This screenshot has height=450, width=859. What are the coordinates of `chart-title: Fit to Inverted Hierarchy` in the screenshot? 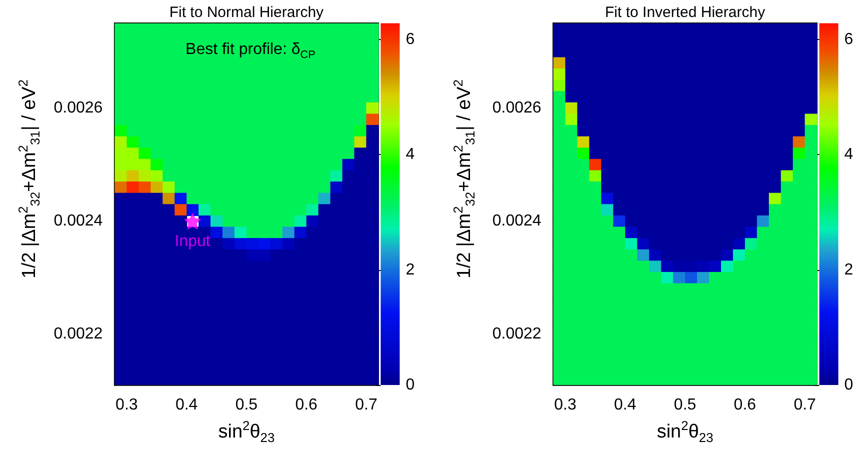 It's located at (685, 12).